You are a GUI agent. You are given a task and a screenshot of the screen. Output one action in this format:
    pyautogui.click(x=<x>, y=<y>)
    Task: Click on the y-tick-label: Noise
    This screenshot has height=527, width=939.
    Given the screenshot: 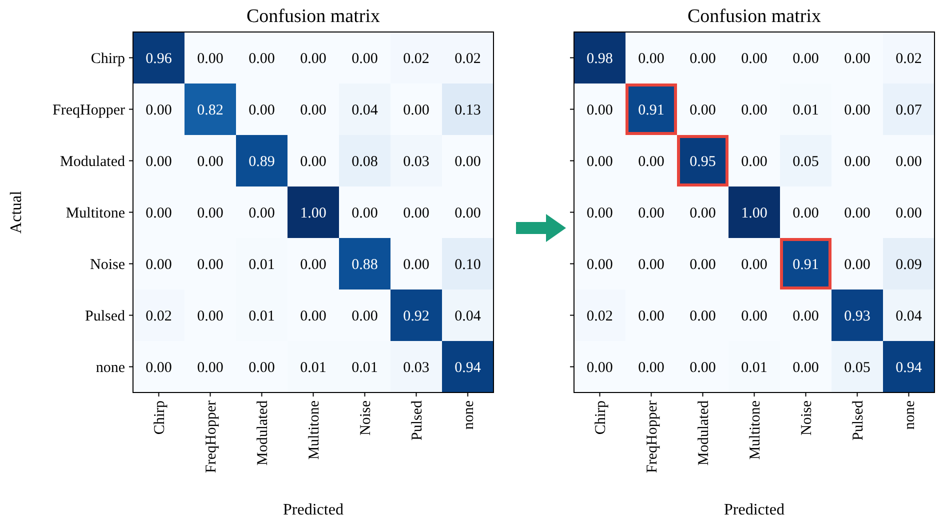 What is the action you would take?
    pyautogui.click(x=108, y=265)
    